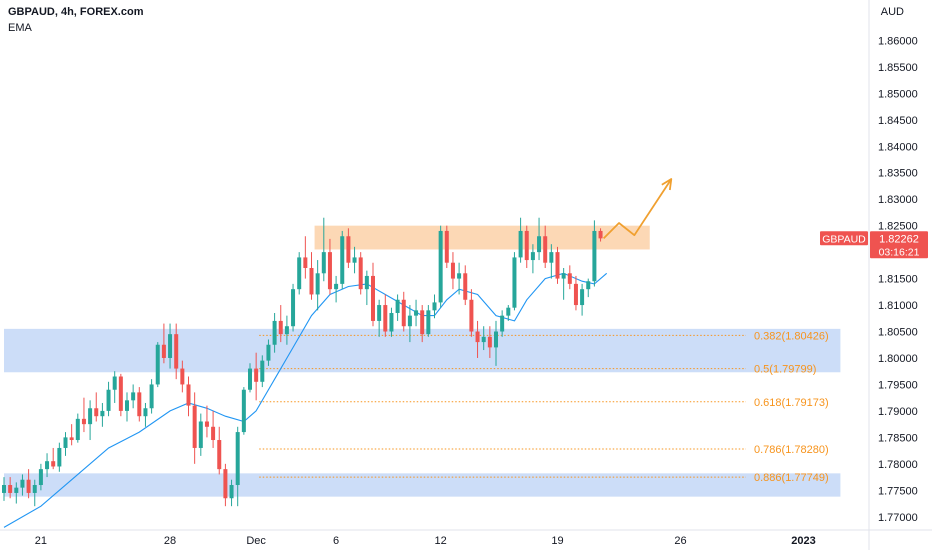 The height and width of the screenshot is (555, 932). What do you see at coordinates (898, 147) in the screenshot?
I see `price-tick-label: 1.84000` at bounding box center [898, 147].